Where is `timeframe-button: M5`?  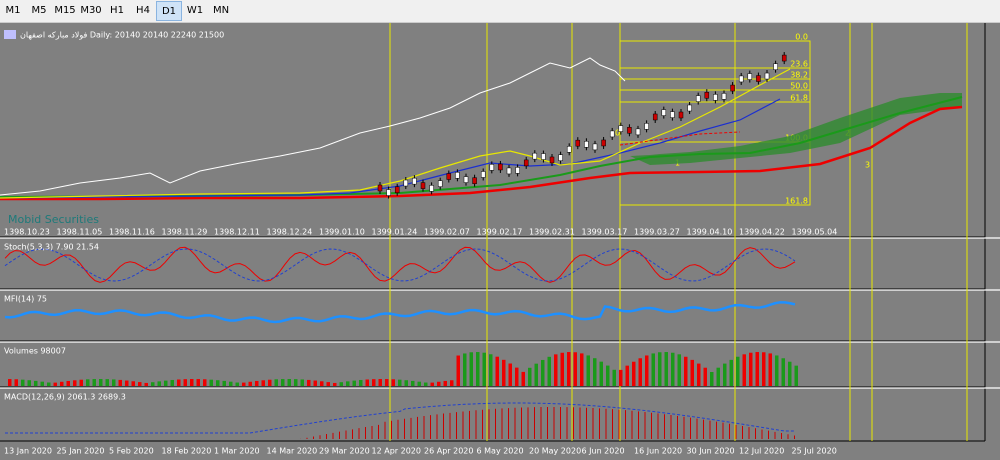
timeframe-button: M5 is located at coordinates (39, 10).